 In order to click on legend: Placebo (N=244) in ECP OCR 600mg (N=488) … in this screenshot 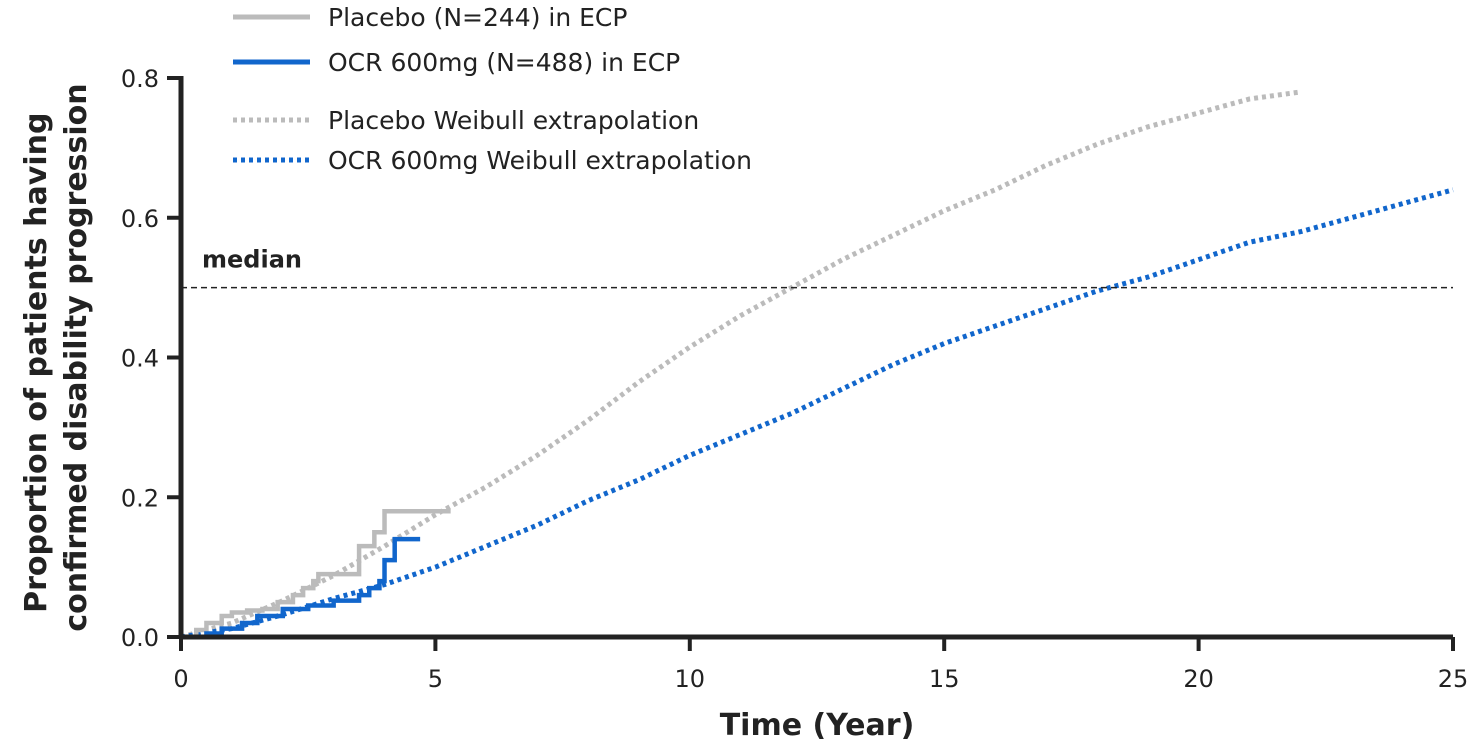, I will do `click(492, 89)`.